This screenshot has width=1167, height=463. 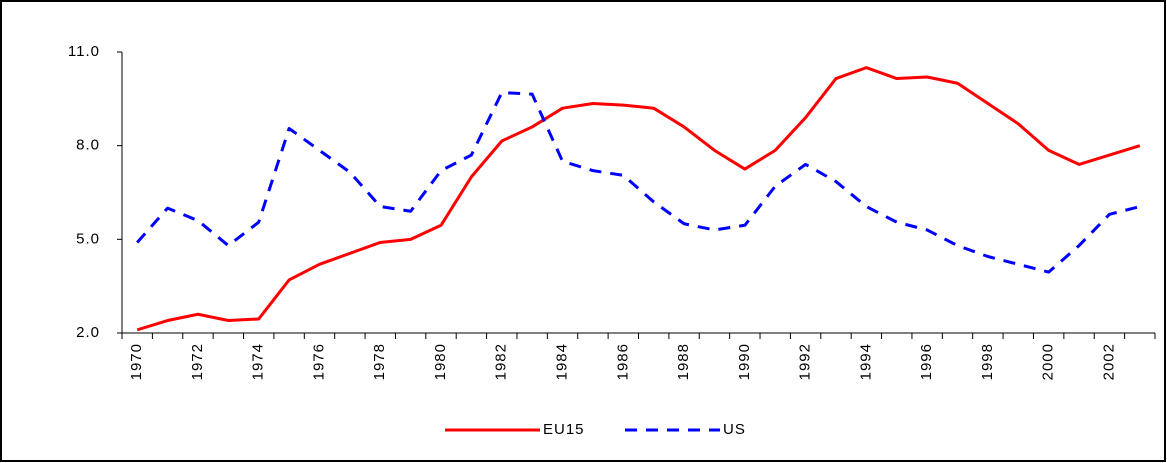 I want to click on x-tick-label: 1988, so click(x=683, y=361).